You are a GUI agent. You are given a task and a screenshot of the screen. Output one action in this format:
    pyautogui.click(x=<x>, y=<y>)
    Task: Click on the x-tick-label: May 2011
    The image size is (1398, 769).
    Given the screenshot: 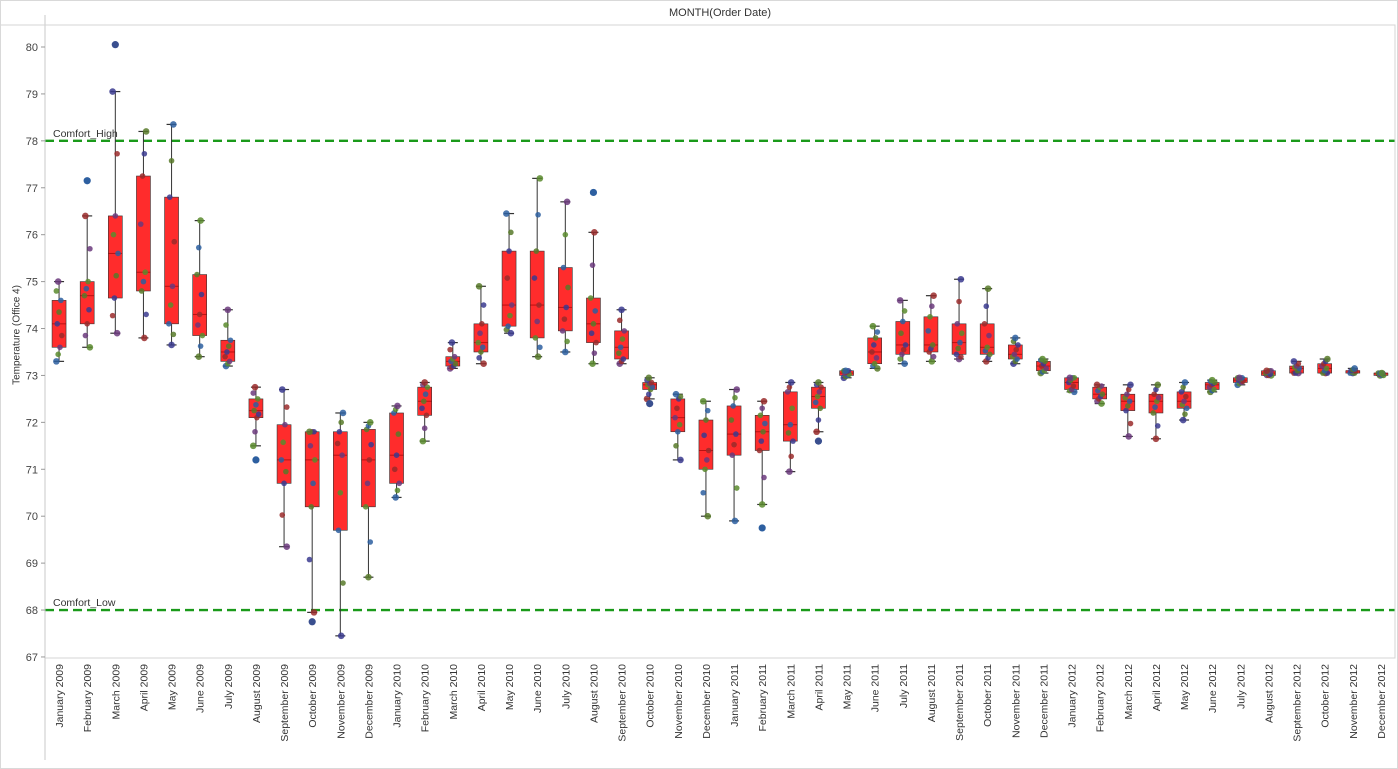 What is the action you would take?
    pyautogui.click(x=848, y=686)
    